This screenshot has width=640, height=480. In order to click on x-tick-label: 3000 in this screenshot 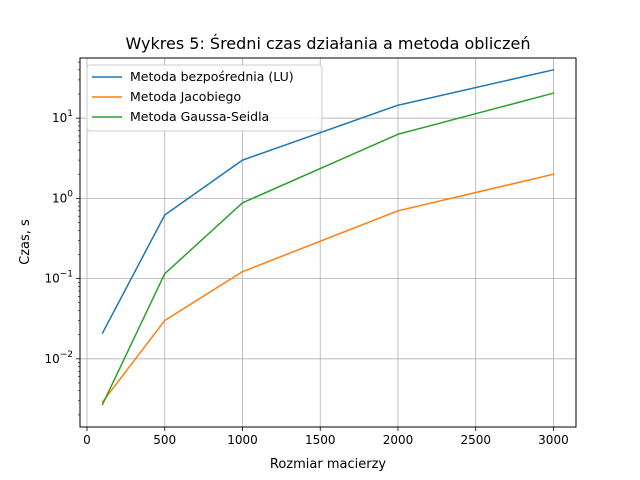, I will do `click(553, 440)`.